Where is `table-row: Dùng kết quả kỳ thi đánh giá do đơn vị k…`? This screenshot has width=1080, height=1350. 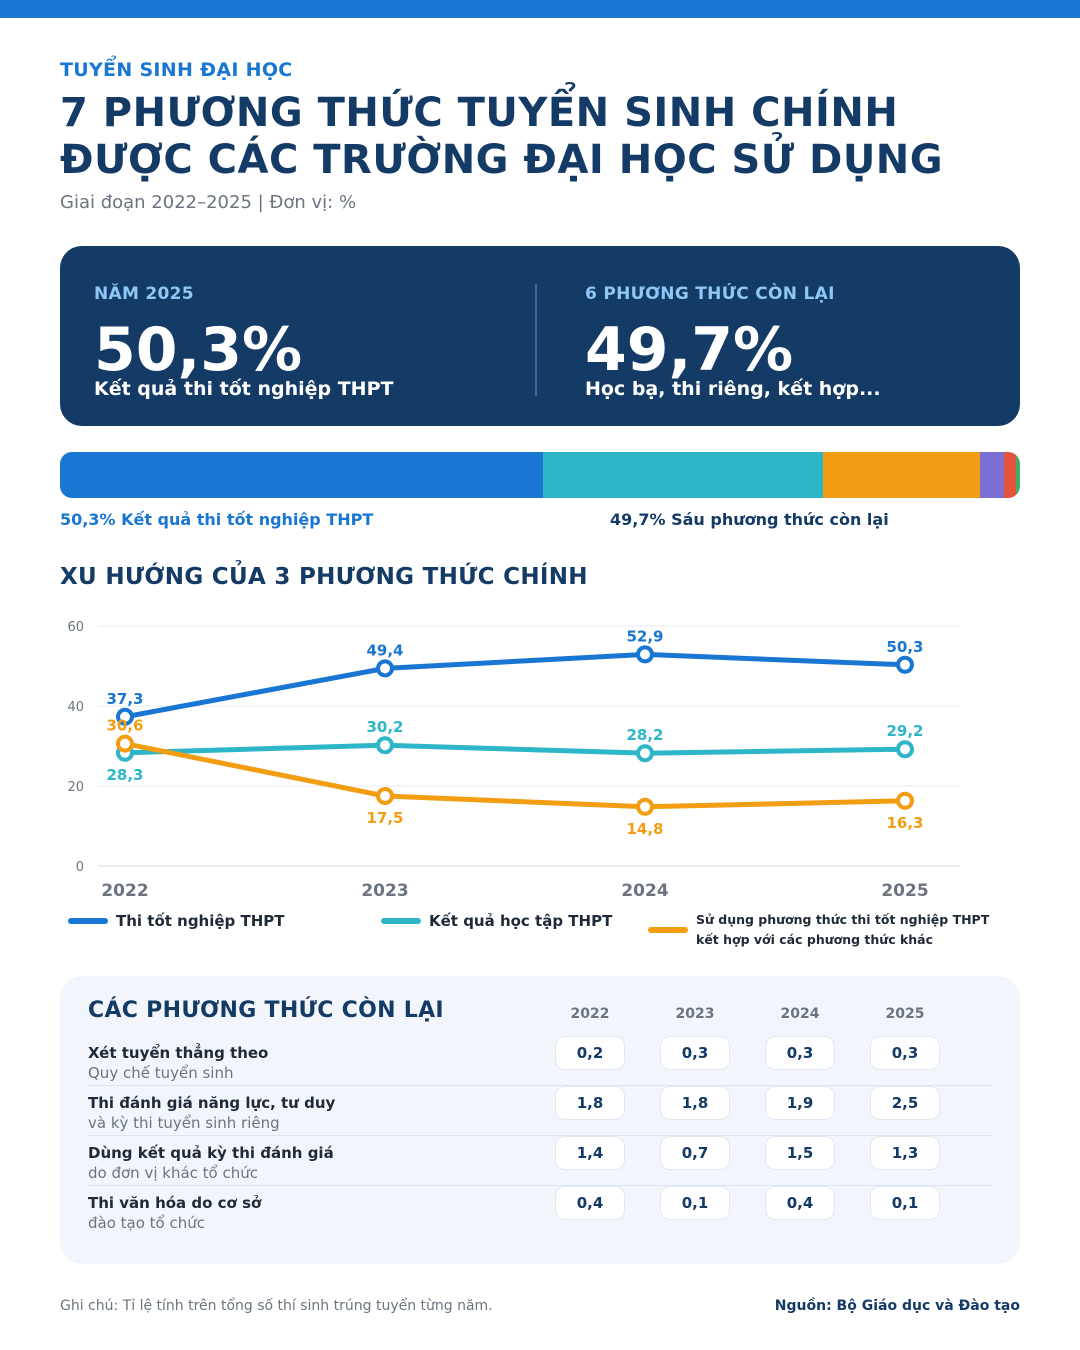
table-row: Dùng kết quả kỳ thi đánh giá do đơn vị k… is located at coordinates (540, 1161).